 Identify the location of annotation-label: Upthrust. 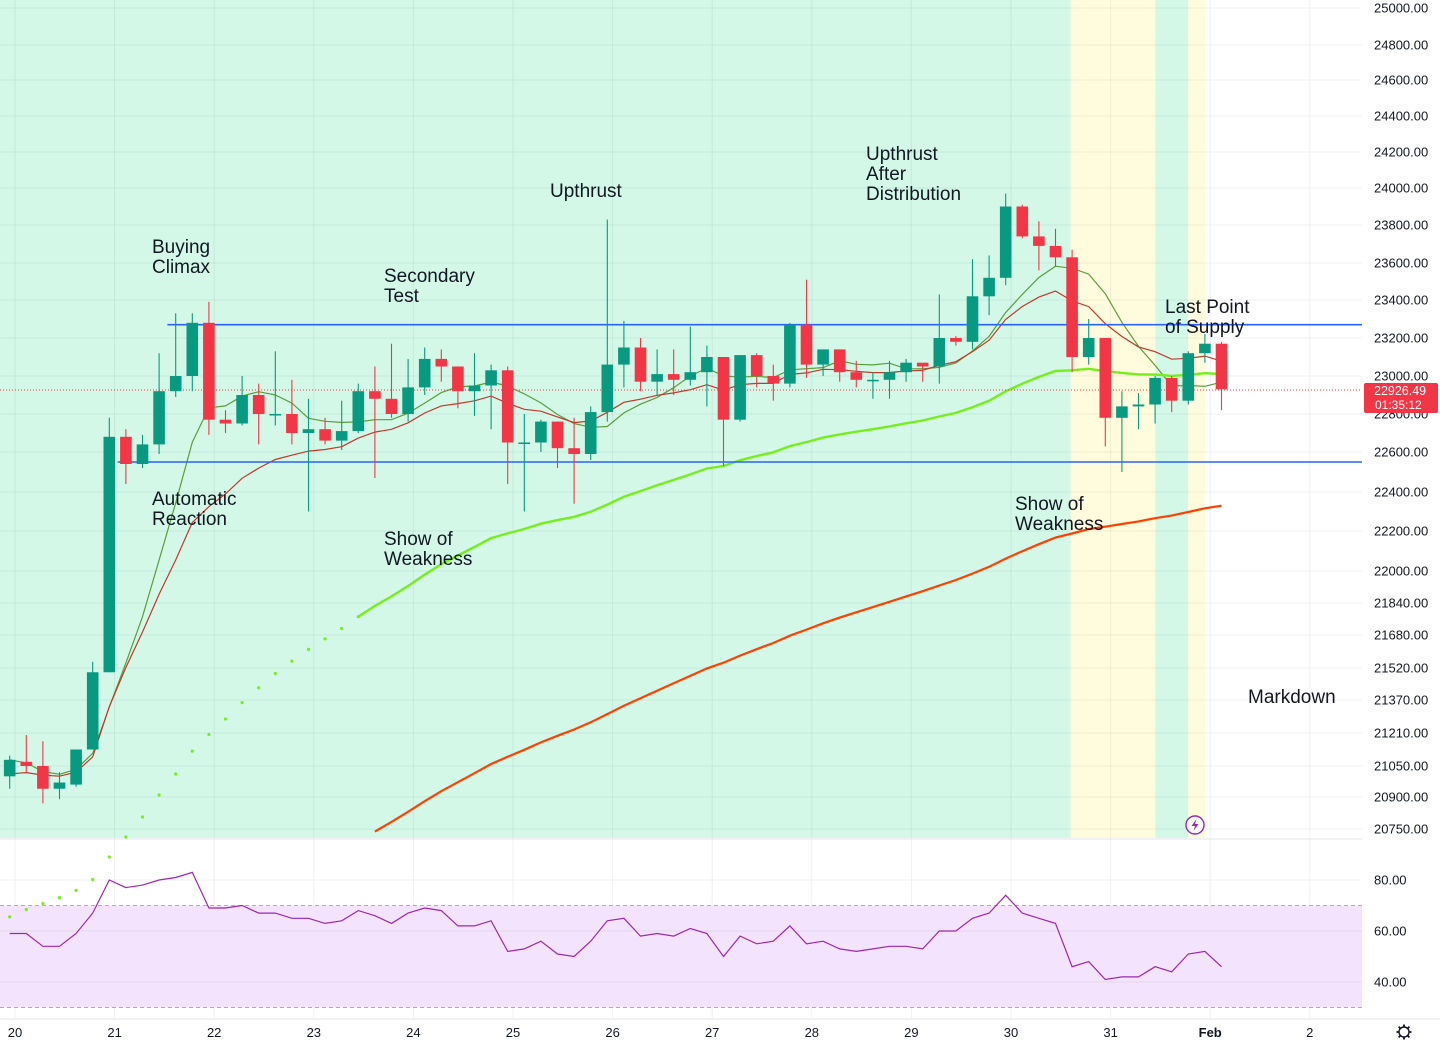
(586, 191).